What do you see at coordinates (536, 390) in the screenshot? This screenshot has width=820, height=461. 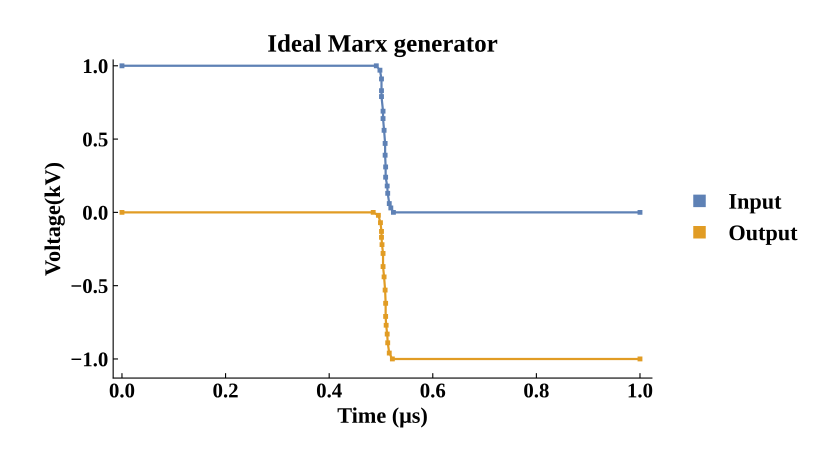 I see `x-tick-label: 0.8` at bounding box center [536, 390].